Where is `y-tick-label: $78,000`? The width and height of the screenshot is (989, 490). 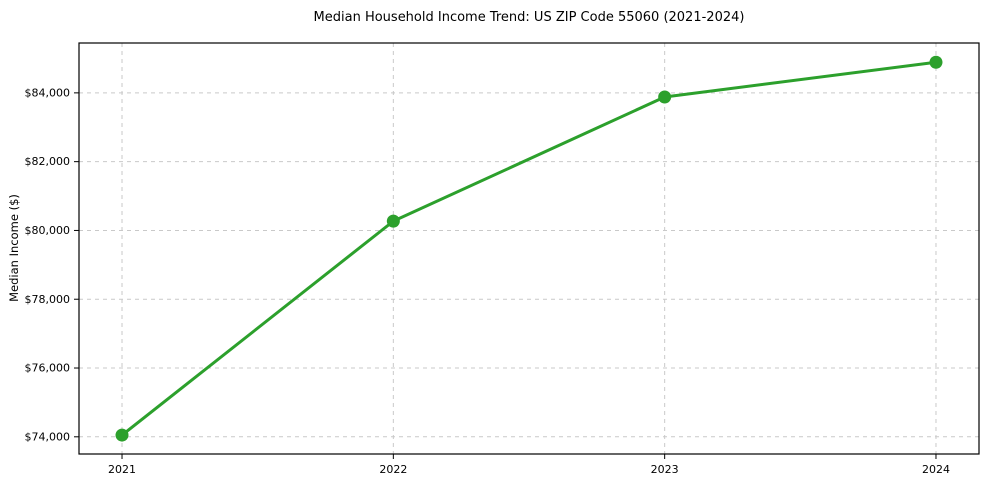
y-tick-label: $78,000 is located at coordinates (48, 299).